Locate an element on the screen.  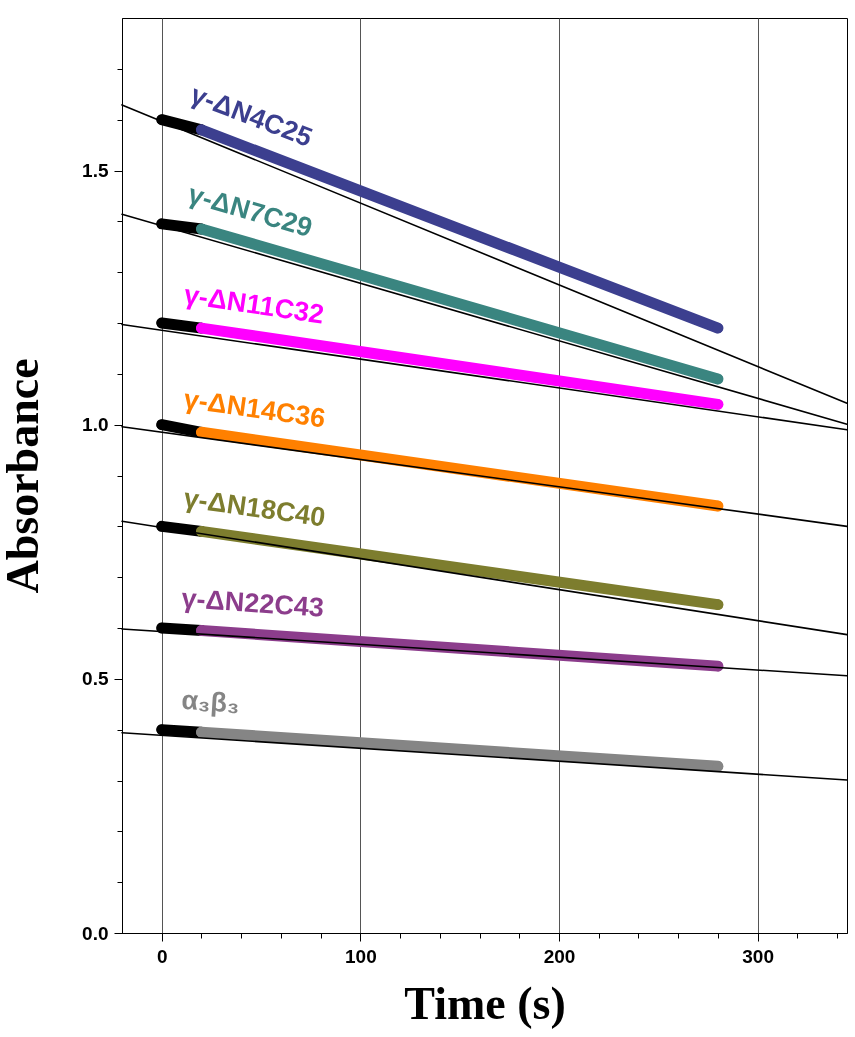
text: γ-ΔN11C32 is located at coordinates (254, 304).